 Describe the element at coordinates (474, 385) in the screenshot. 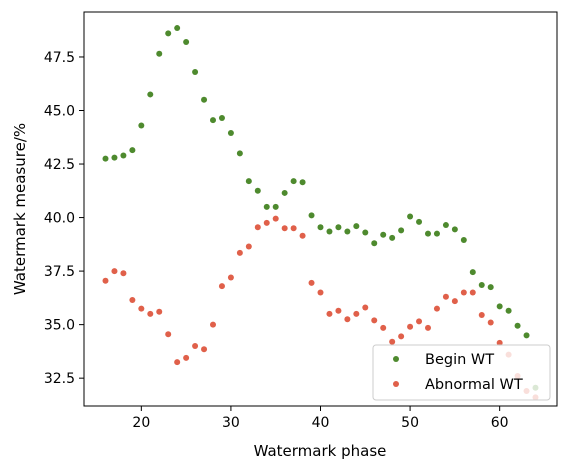

I see `legend-label-abnormal-wt: Abnormal WT` at that location.